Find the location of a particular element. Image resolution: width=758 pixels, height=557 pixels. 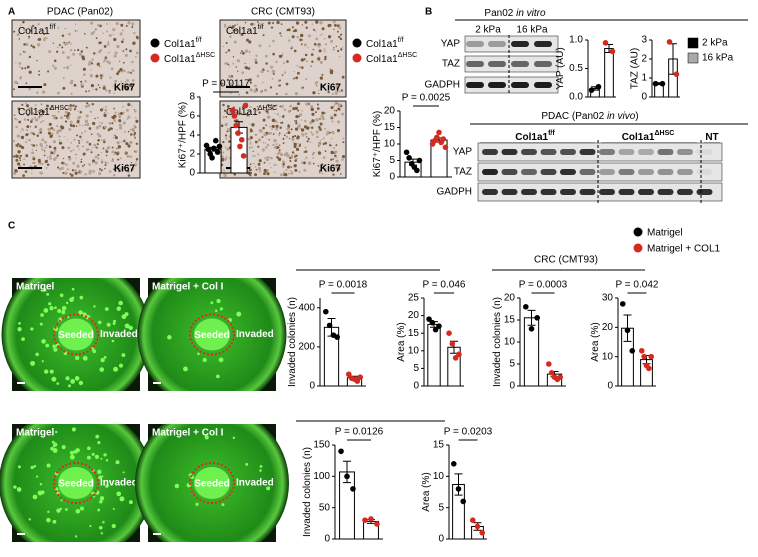

y-tick-label: 0 is located at coordinates (610, 386).